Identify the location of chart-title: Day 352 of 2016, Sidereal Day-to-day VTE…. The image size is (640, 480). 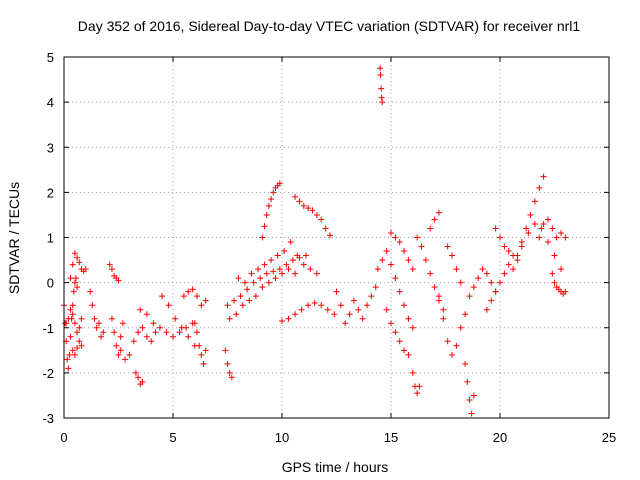
(329, 26).